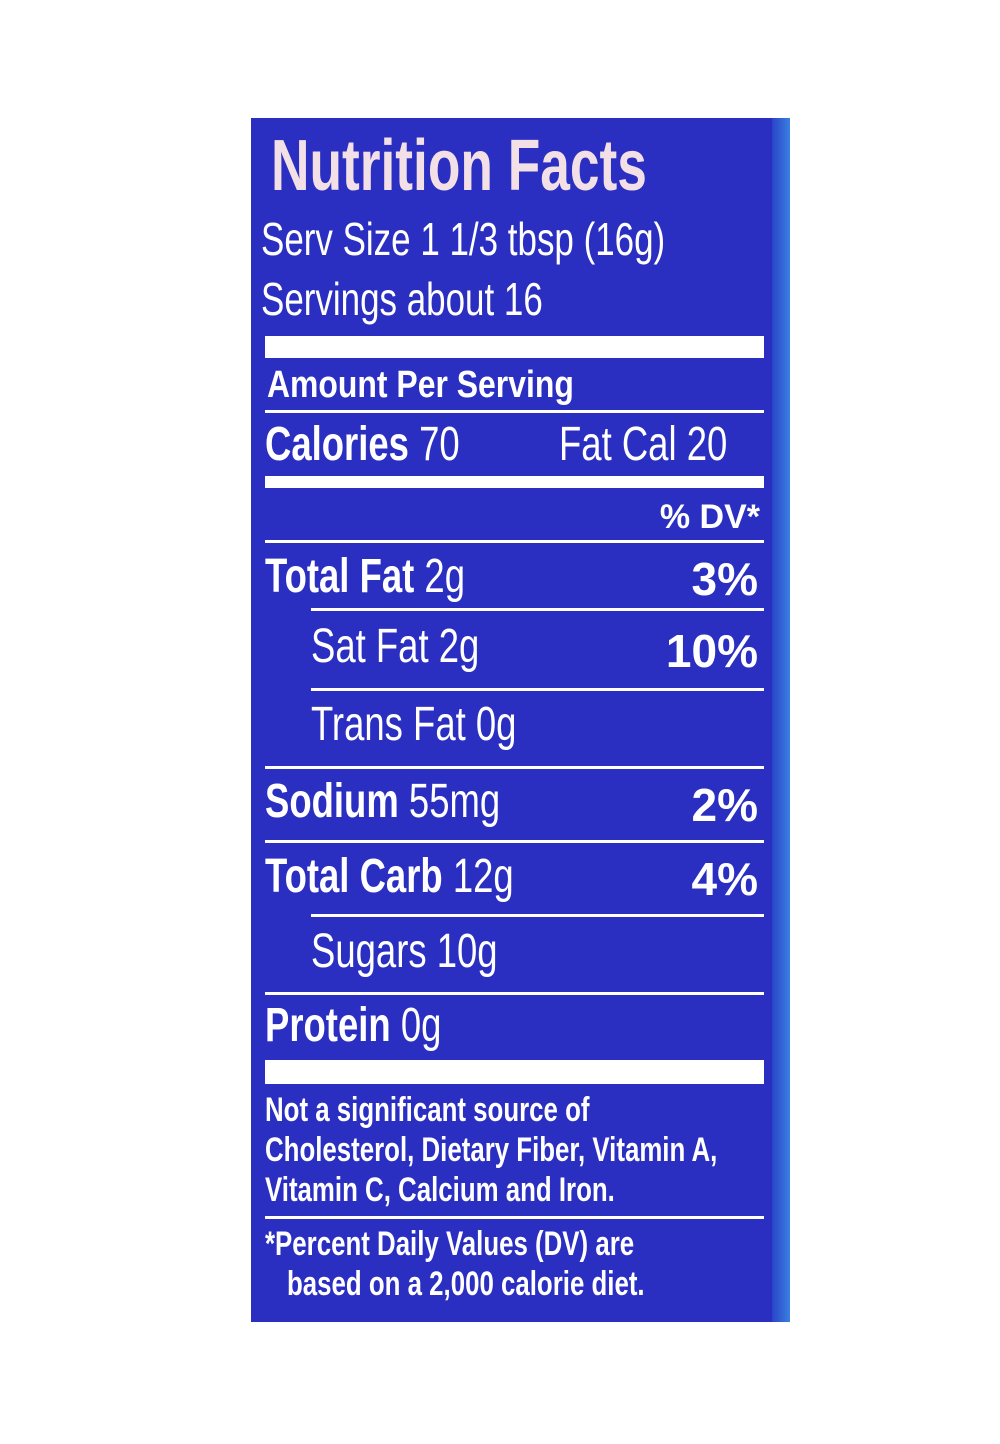 This screenshot has height=1444, width=1000. What do you see at coordinates (427, 1110) in the screenshot?
I see `footnote-line: Not a significant source of` at bounding box center [427, 1110].